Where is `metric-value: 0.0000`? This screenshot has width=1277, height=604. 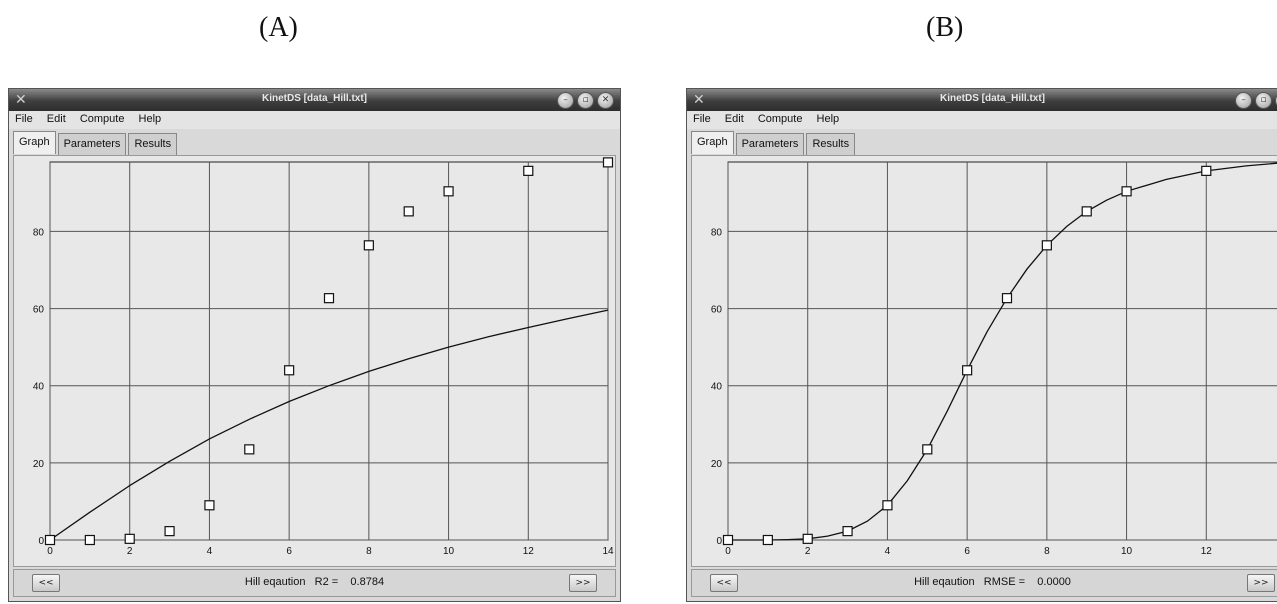
metric-value: 0.0000 is located at coordinates (1054, 582).